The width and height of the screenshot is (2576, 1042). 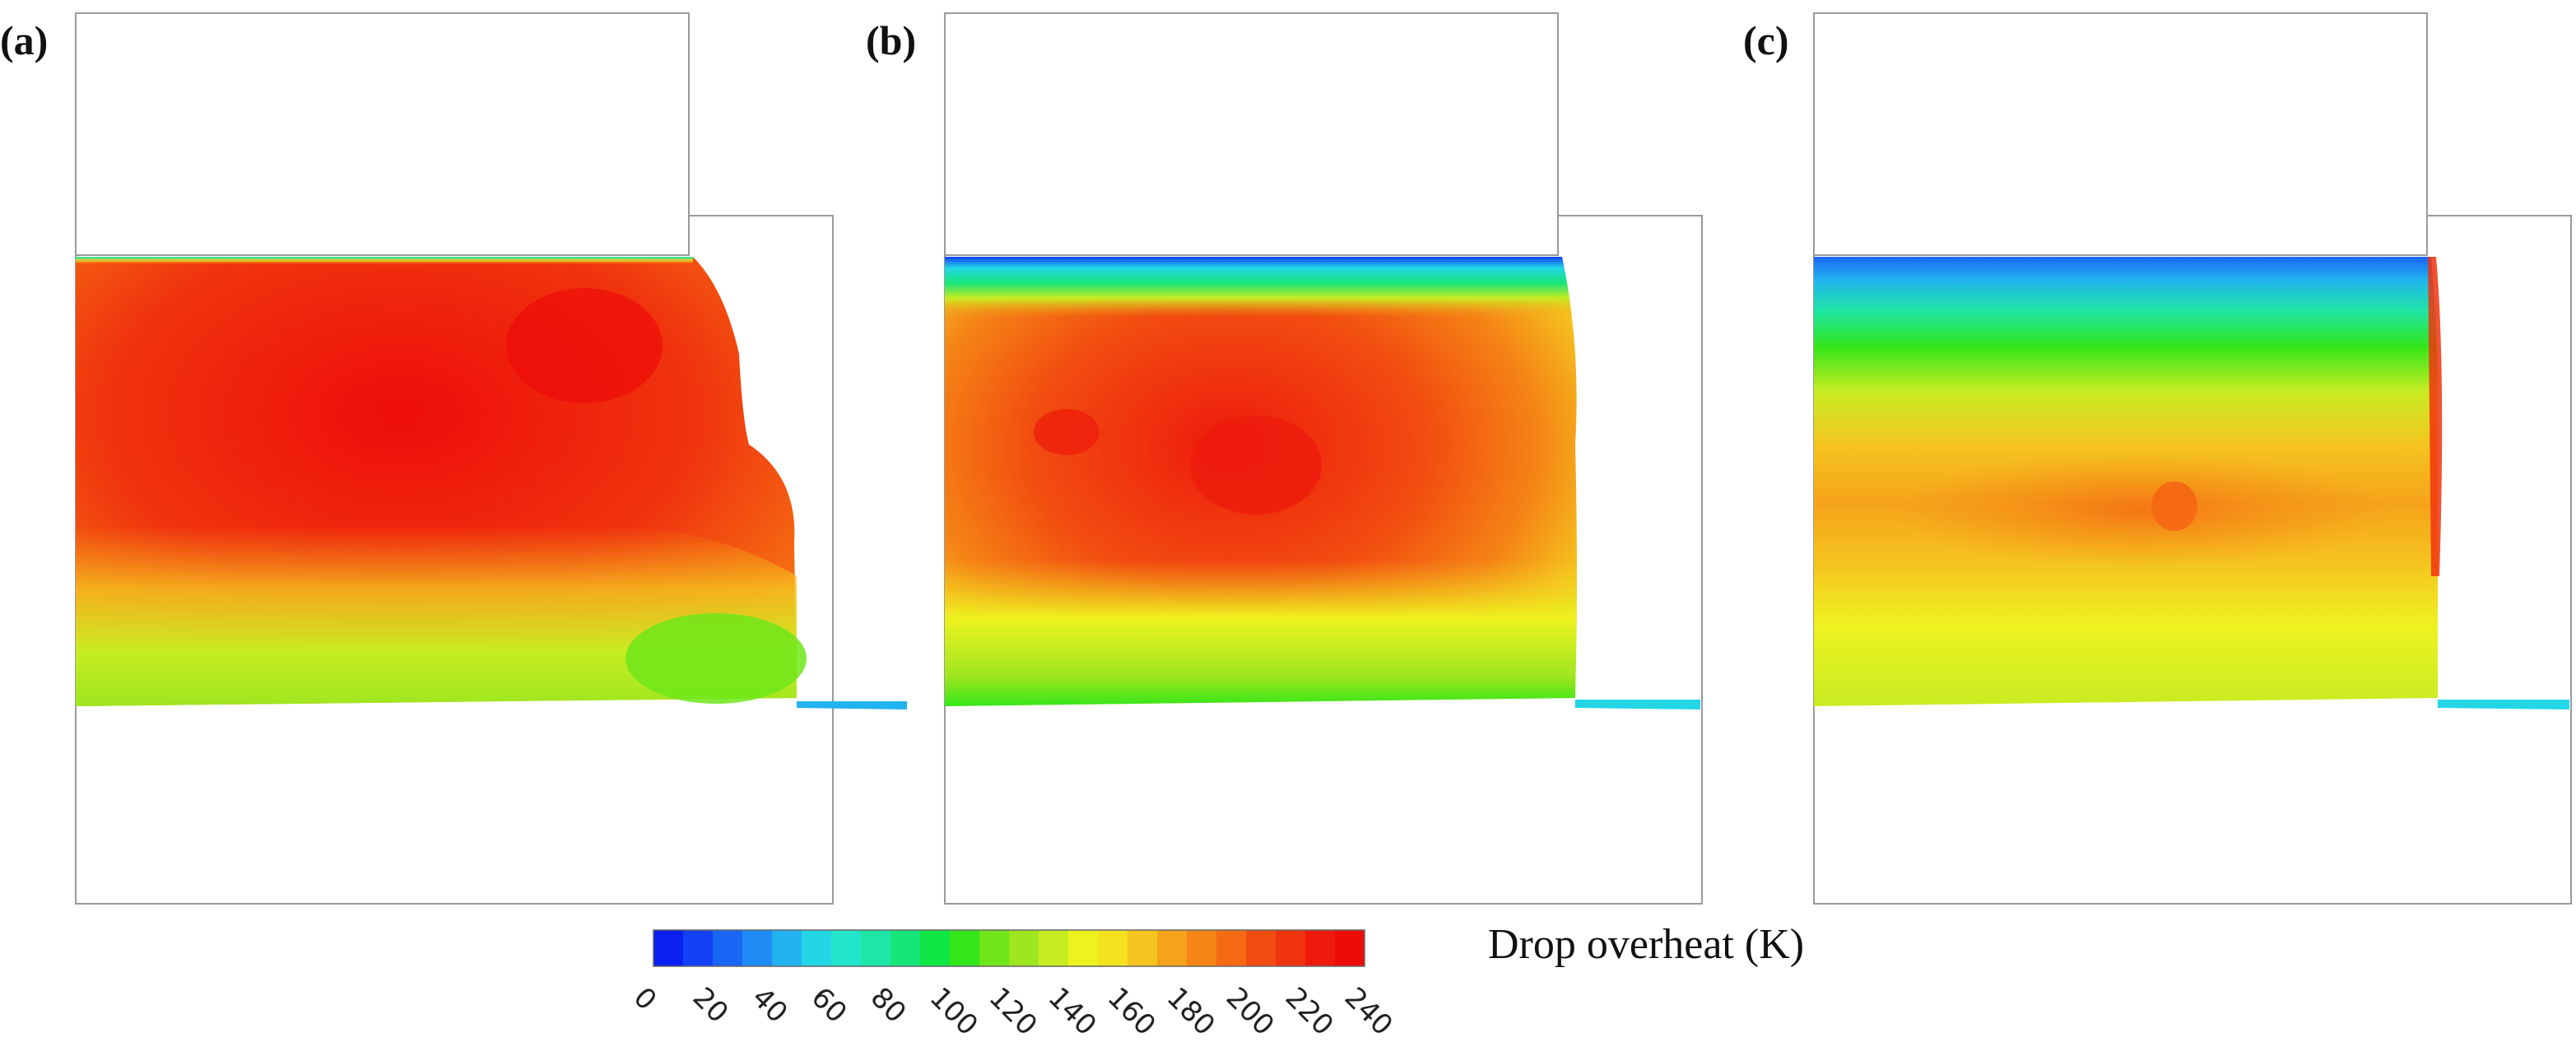 What do you see at coordinates (888, 1005) in the screenshot?
I see `colorbar-tick-label: 80` at bounding box center [888, 1005].